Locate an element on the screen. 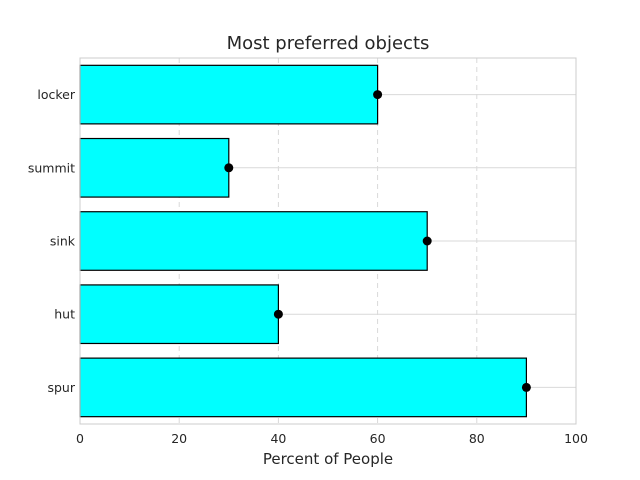 The image size is (640, 480). y-tick-label: hut is located at coordinates (64, 314).